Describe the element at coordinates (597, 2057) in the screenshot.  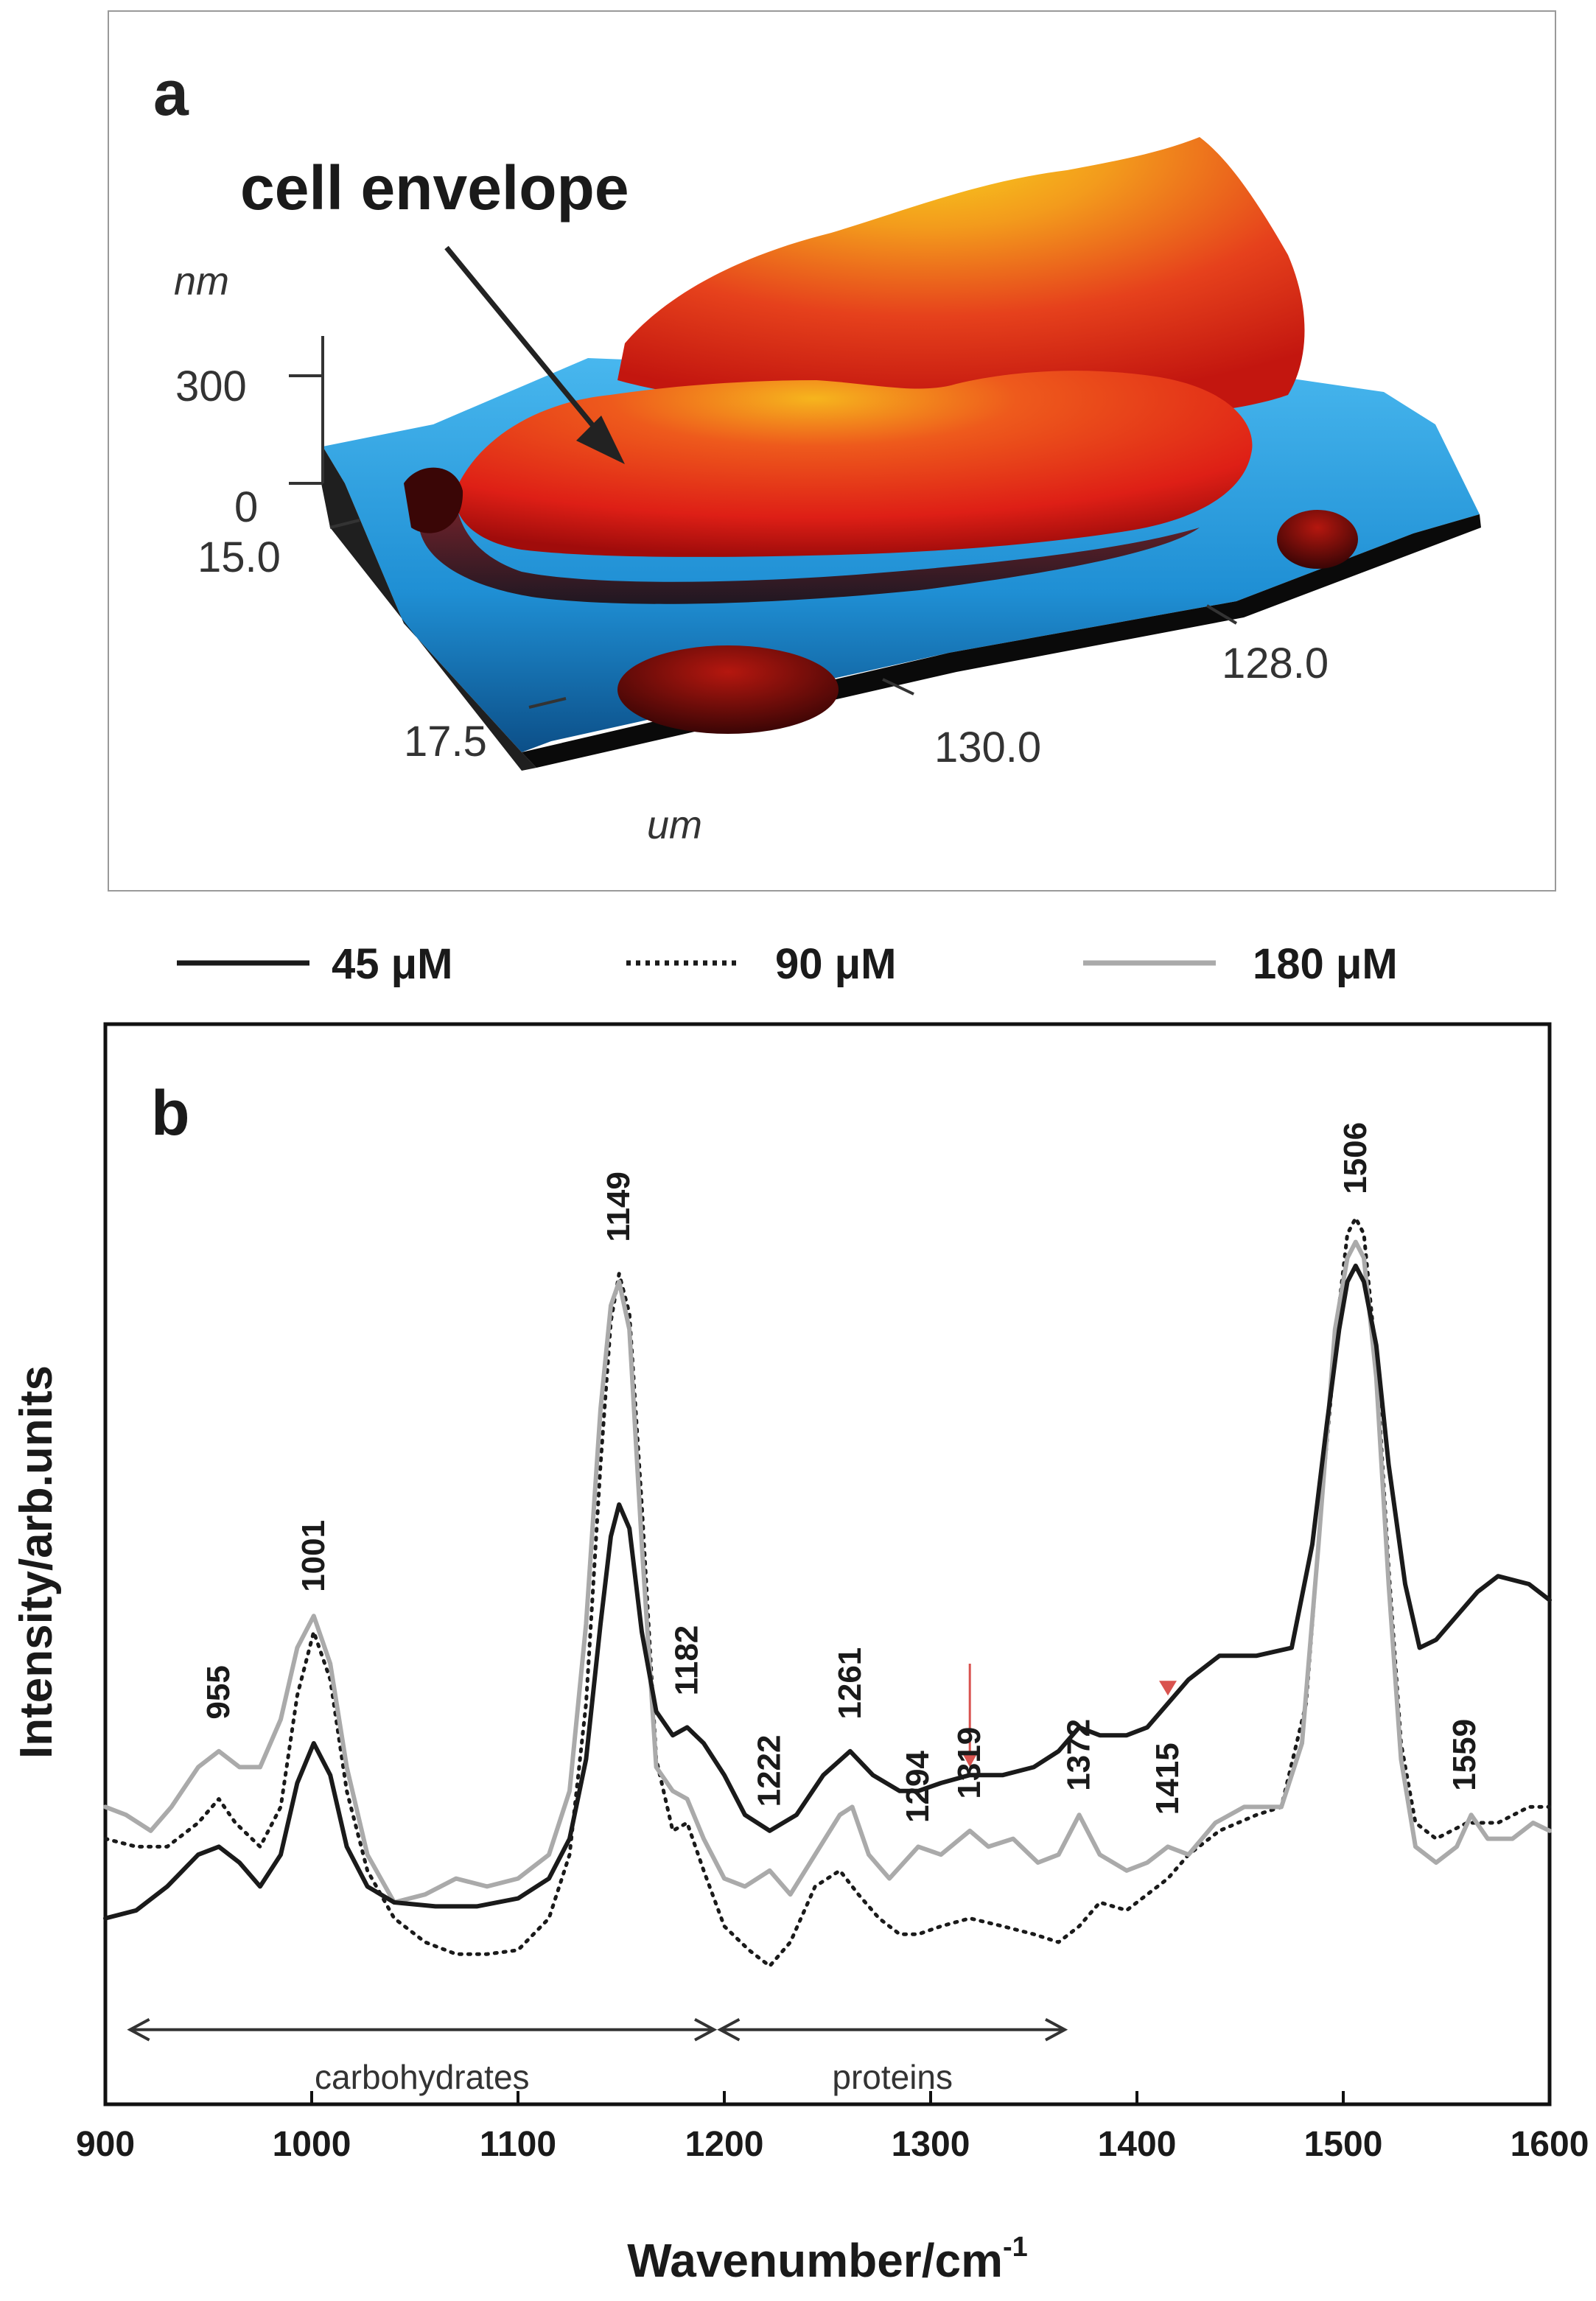
I see `range-annotations: carbohydrates proteins` at that location.